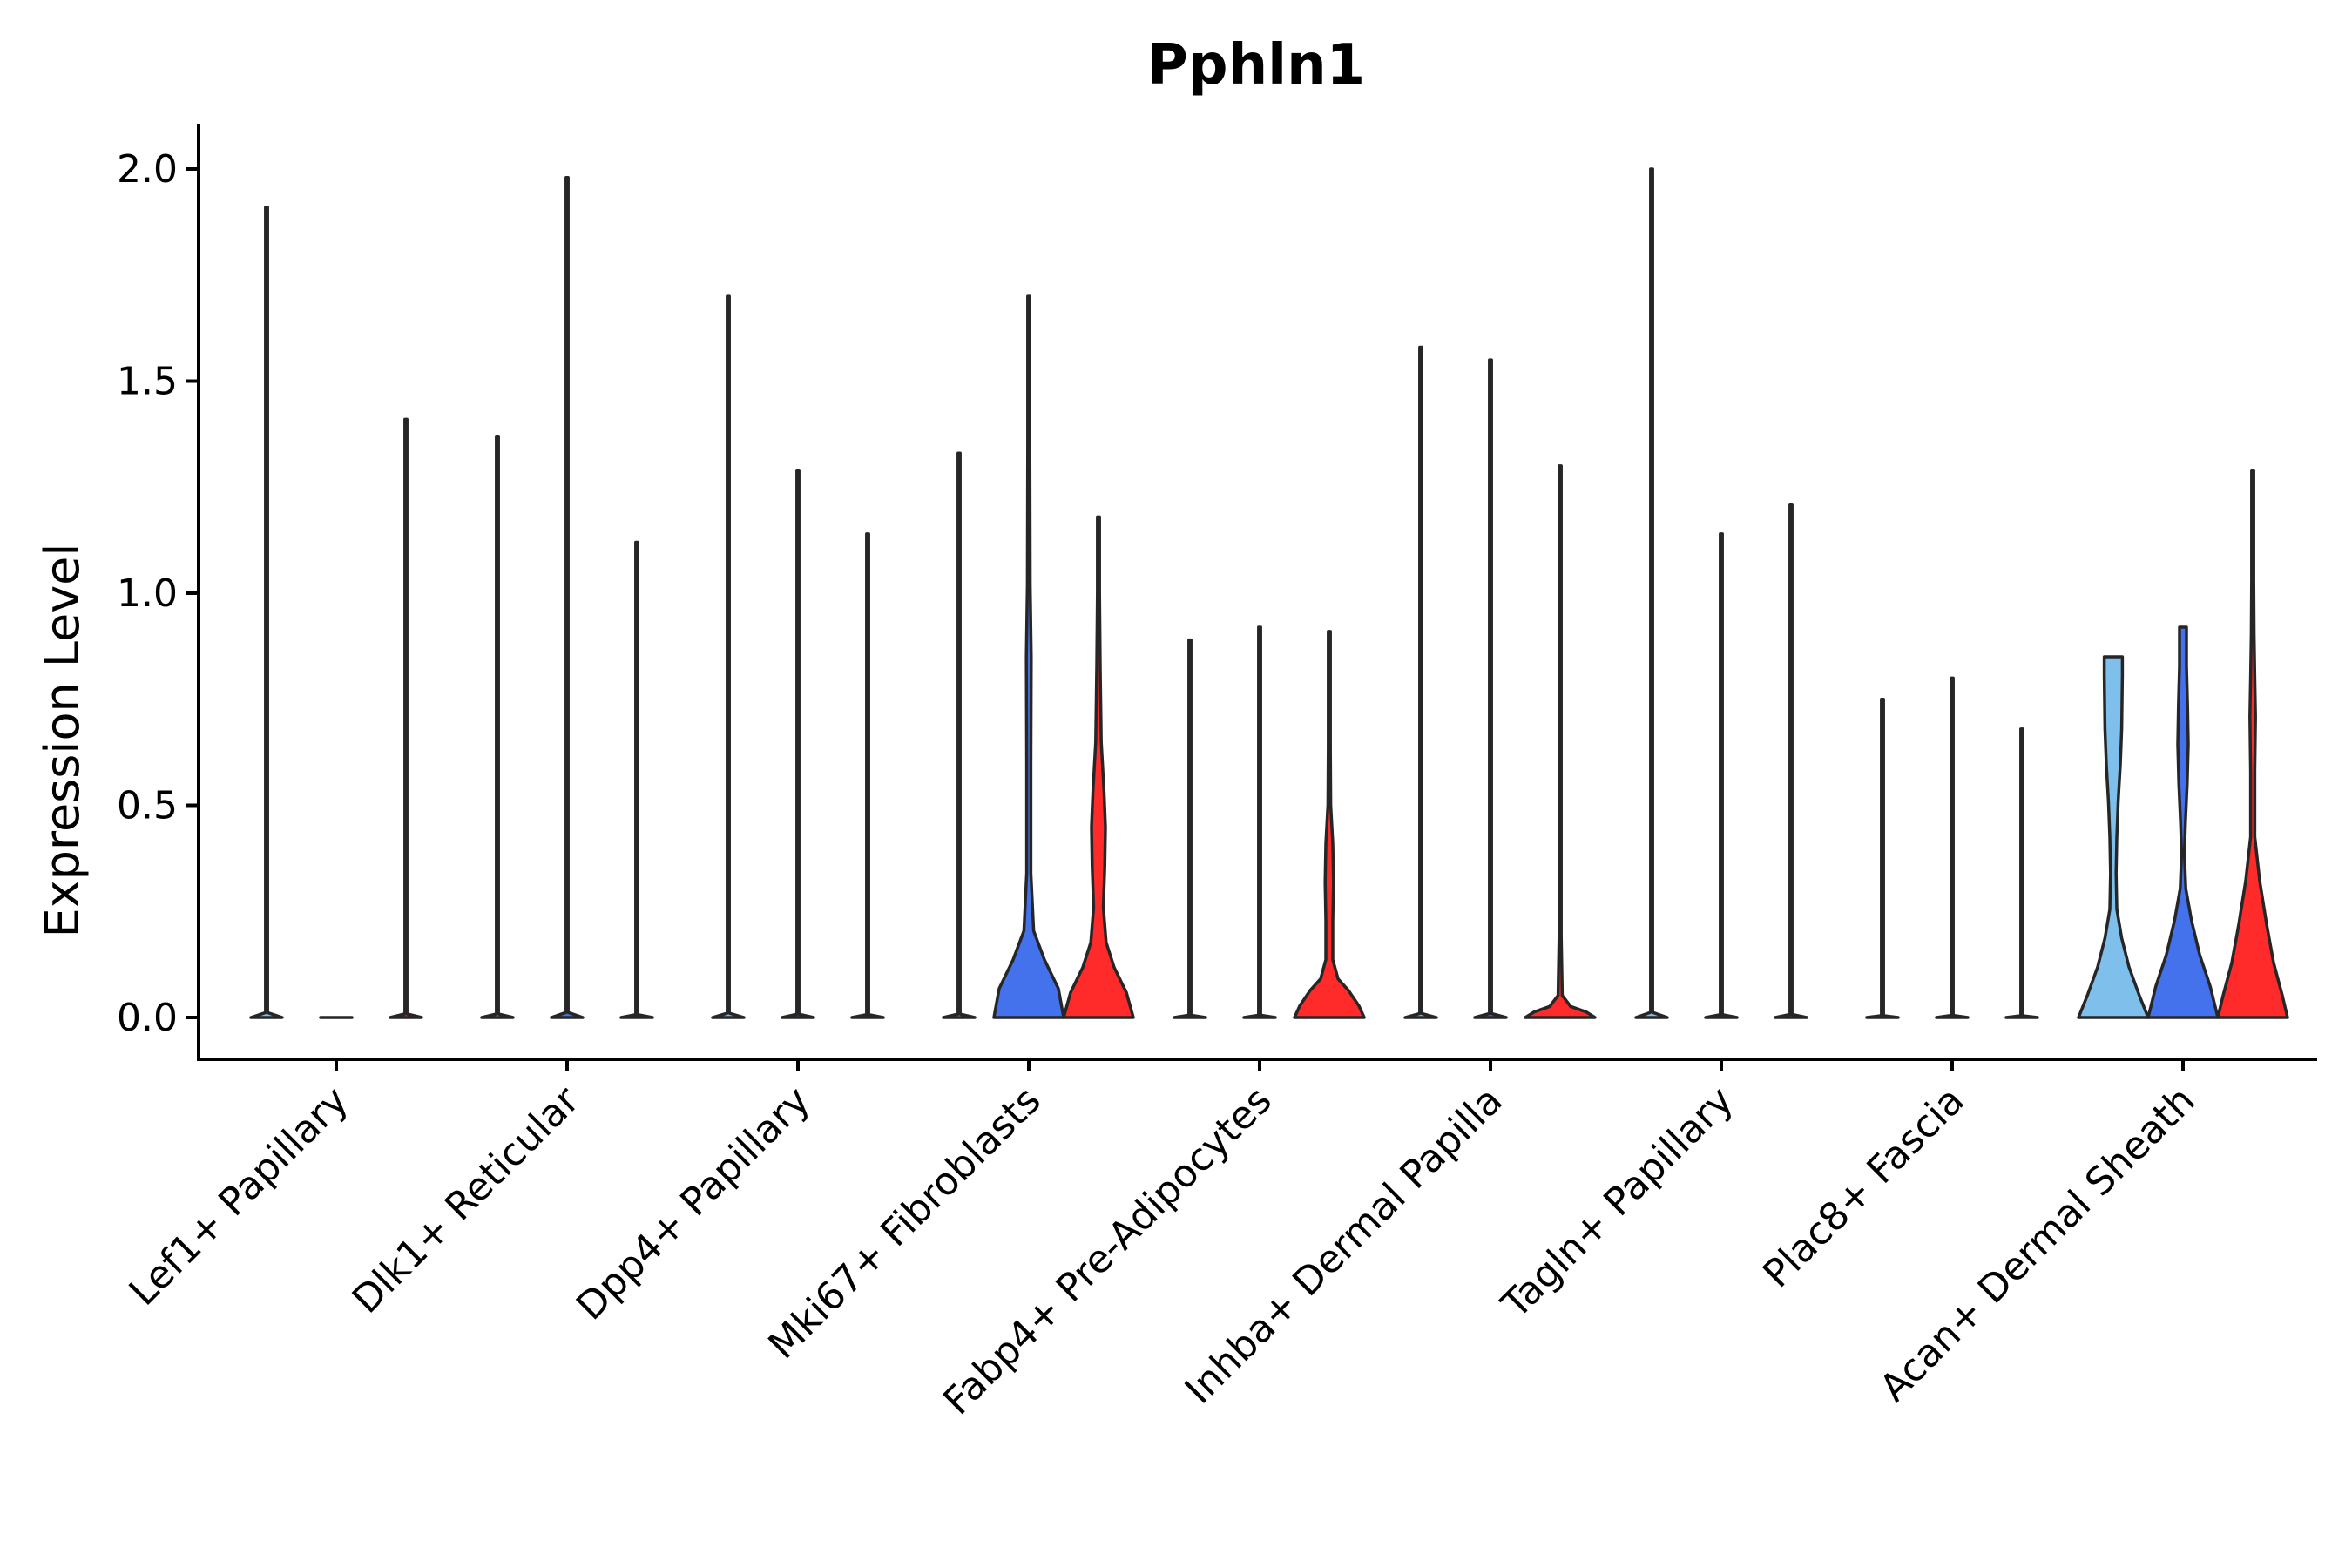 The image size is (2352, 1568). What do you see at coordinates (147, 169) in the screenshot?
I see `y-tick-label: 2.0` at bounding box center [147, 169].